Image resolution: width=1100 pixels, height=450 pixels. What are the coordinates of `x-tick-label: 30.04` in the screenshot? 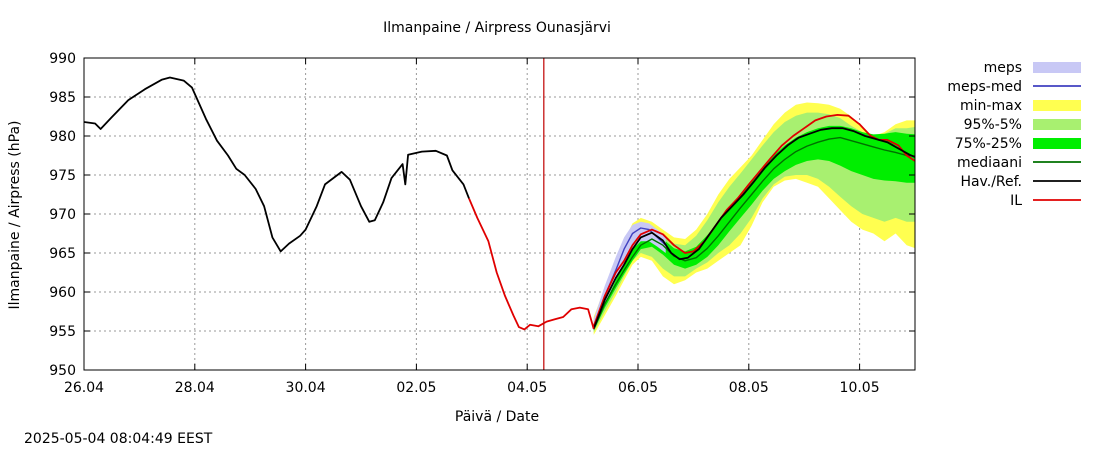 It's located at (306, 388).